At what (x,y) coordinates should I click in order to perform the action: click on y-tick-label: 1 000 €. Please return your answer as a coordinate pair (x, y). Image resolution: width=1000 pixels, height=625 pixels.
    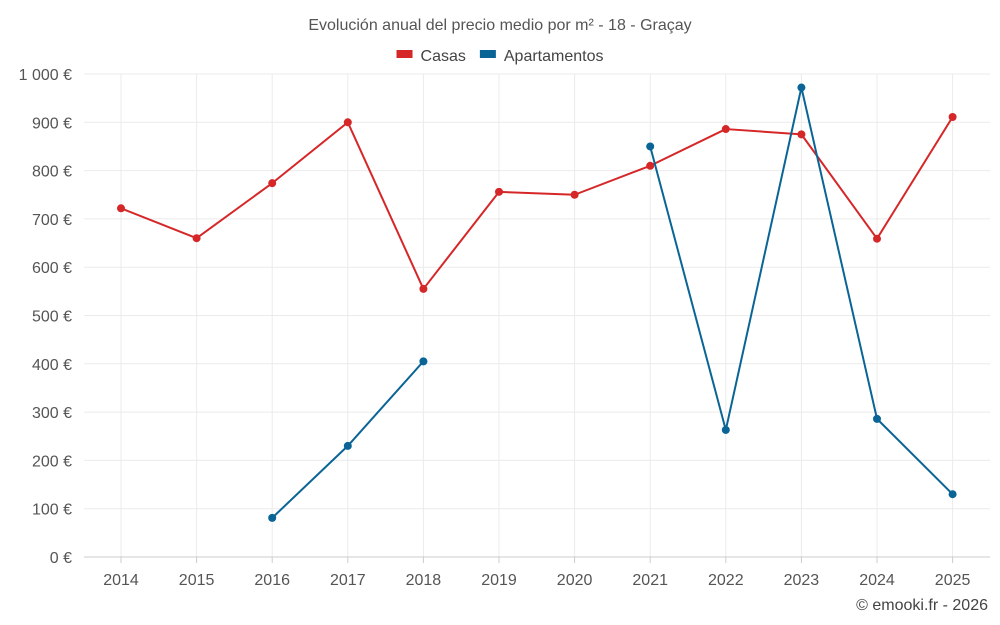
    Looking at the image, I should click on (45, 75).